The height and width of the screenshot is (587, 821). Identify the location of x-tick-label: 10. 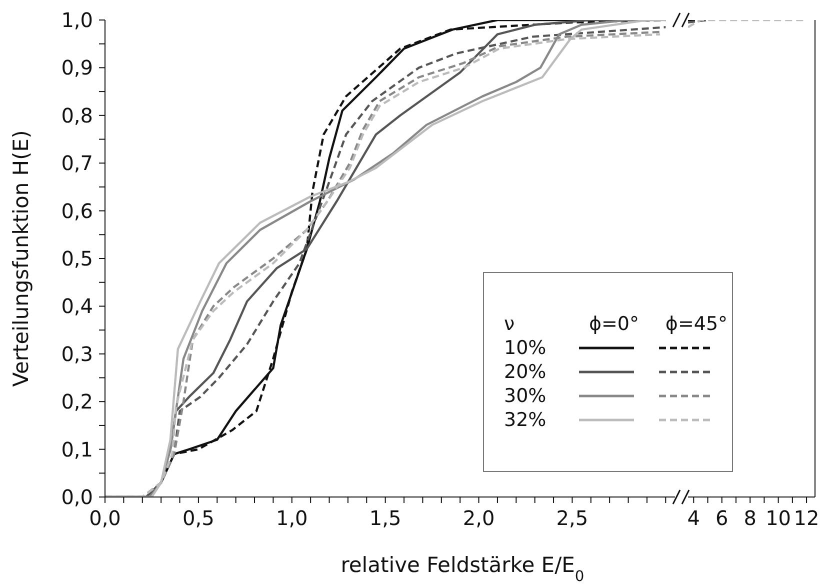
(779, 518).